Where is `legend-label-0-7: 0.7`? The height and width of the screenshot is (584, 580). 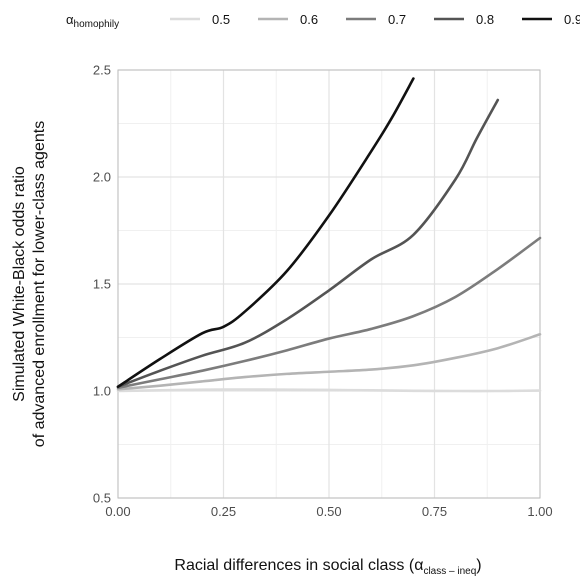
legend-label-0-7: 0.7 is located at coordinates (397, 19).